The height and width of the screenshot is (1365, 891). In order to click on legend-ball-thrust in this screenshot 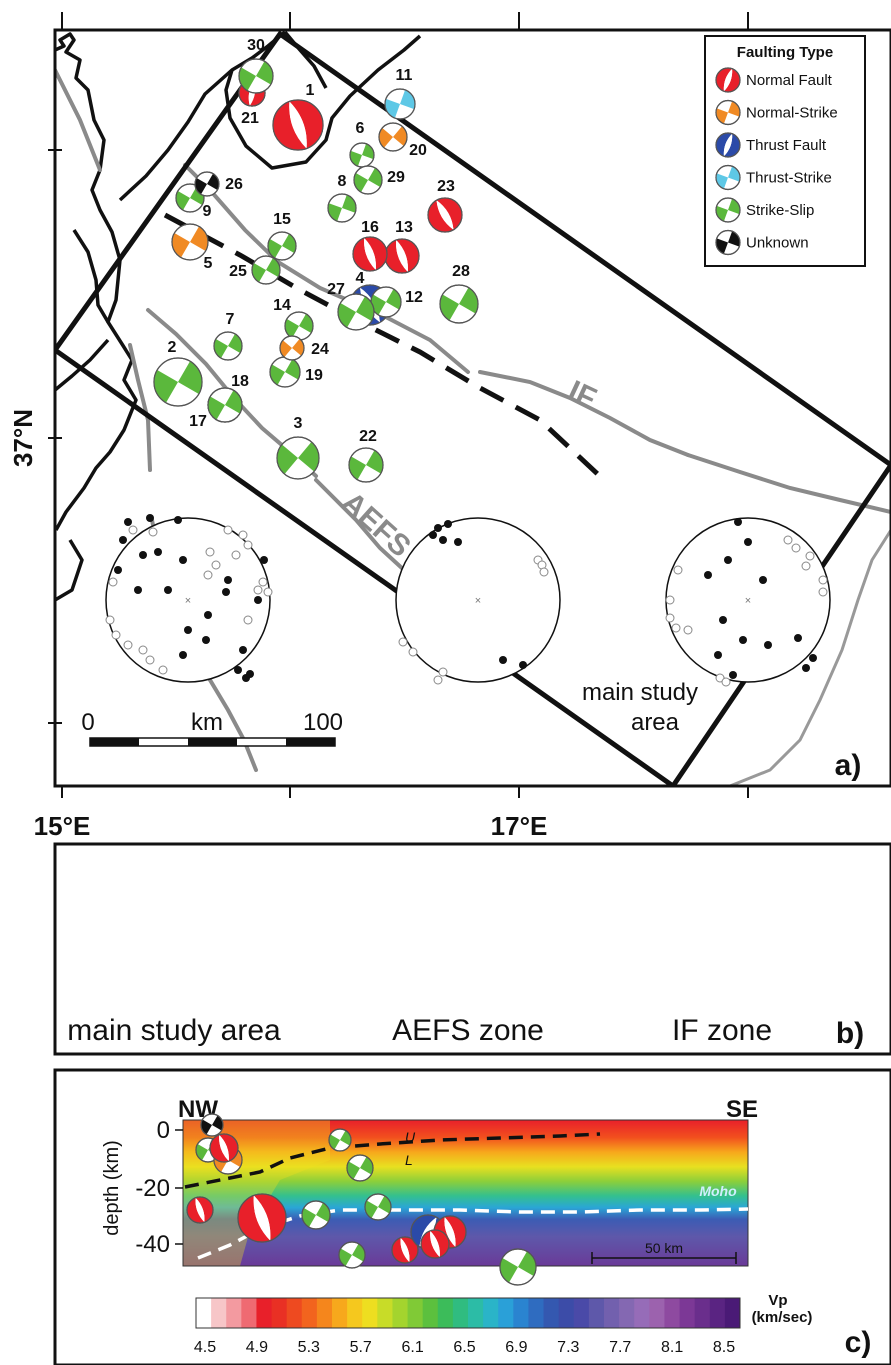, I will do `click(728, 145)`.